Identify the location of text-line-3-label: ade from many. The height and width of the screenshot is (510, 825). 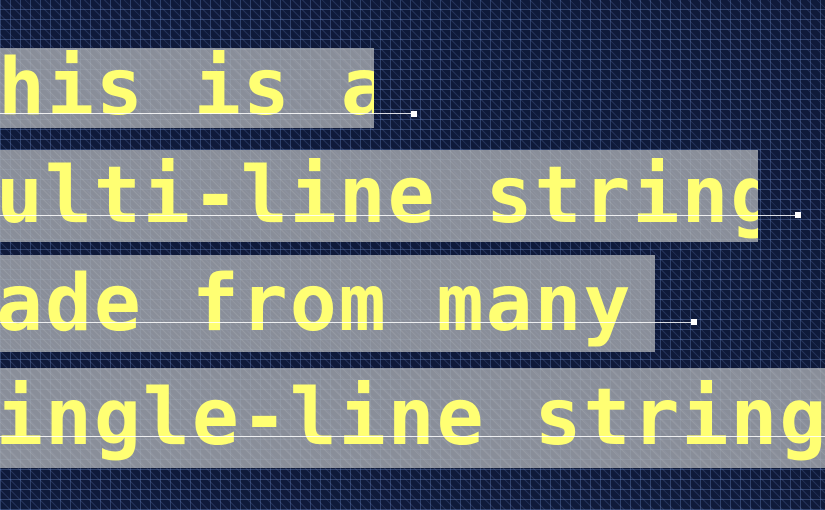
(316, 303).